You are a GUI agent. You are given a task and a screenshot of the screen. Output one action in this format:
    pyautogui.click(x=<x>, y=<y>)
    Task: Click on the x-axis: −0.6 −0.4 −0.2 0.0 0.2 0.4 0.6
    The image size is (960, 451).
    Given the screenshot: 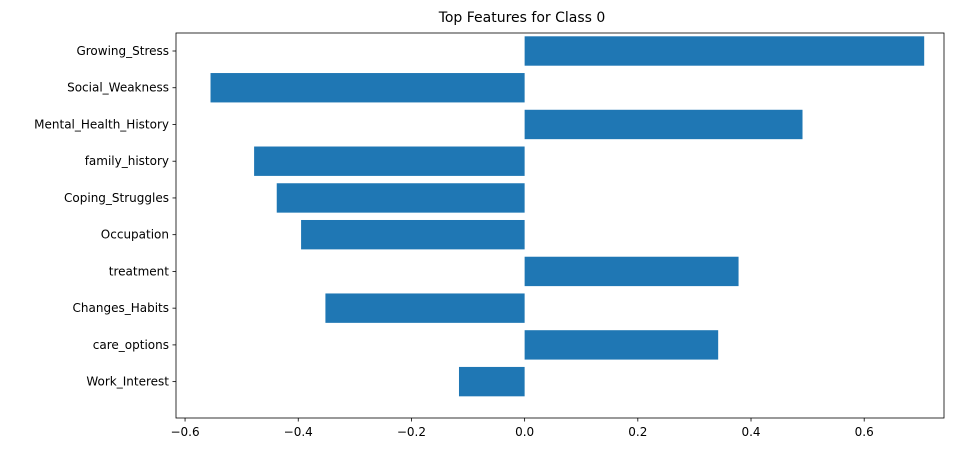 What is the action you would take?
    pyautogui.click(x=522, y=428)
    